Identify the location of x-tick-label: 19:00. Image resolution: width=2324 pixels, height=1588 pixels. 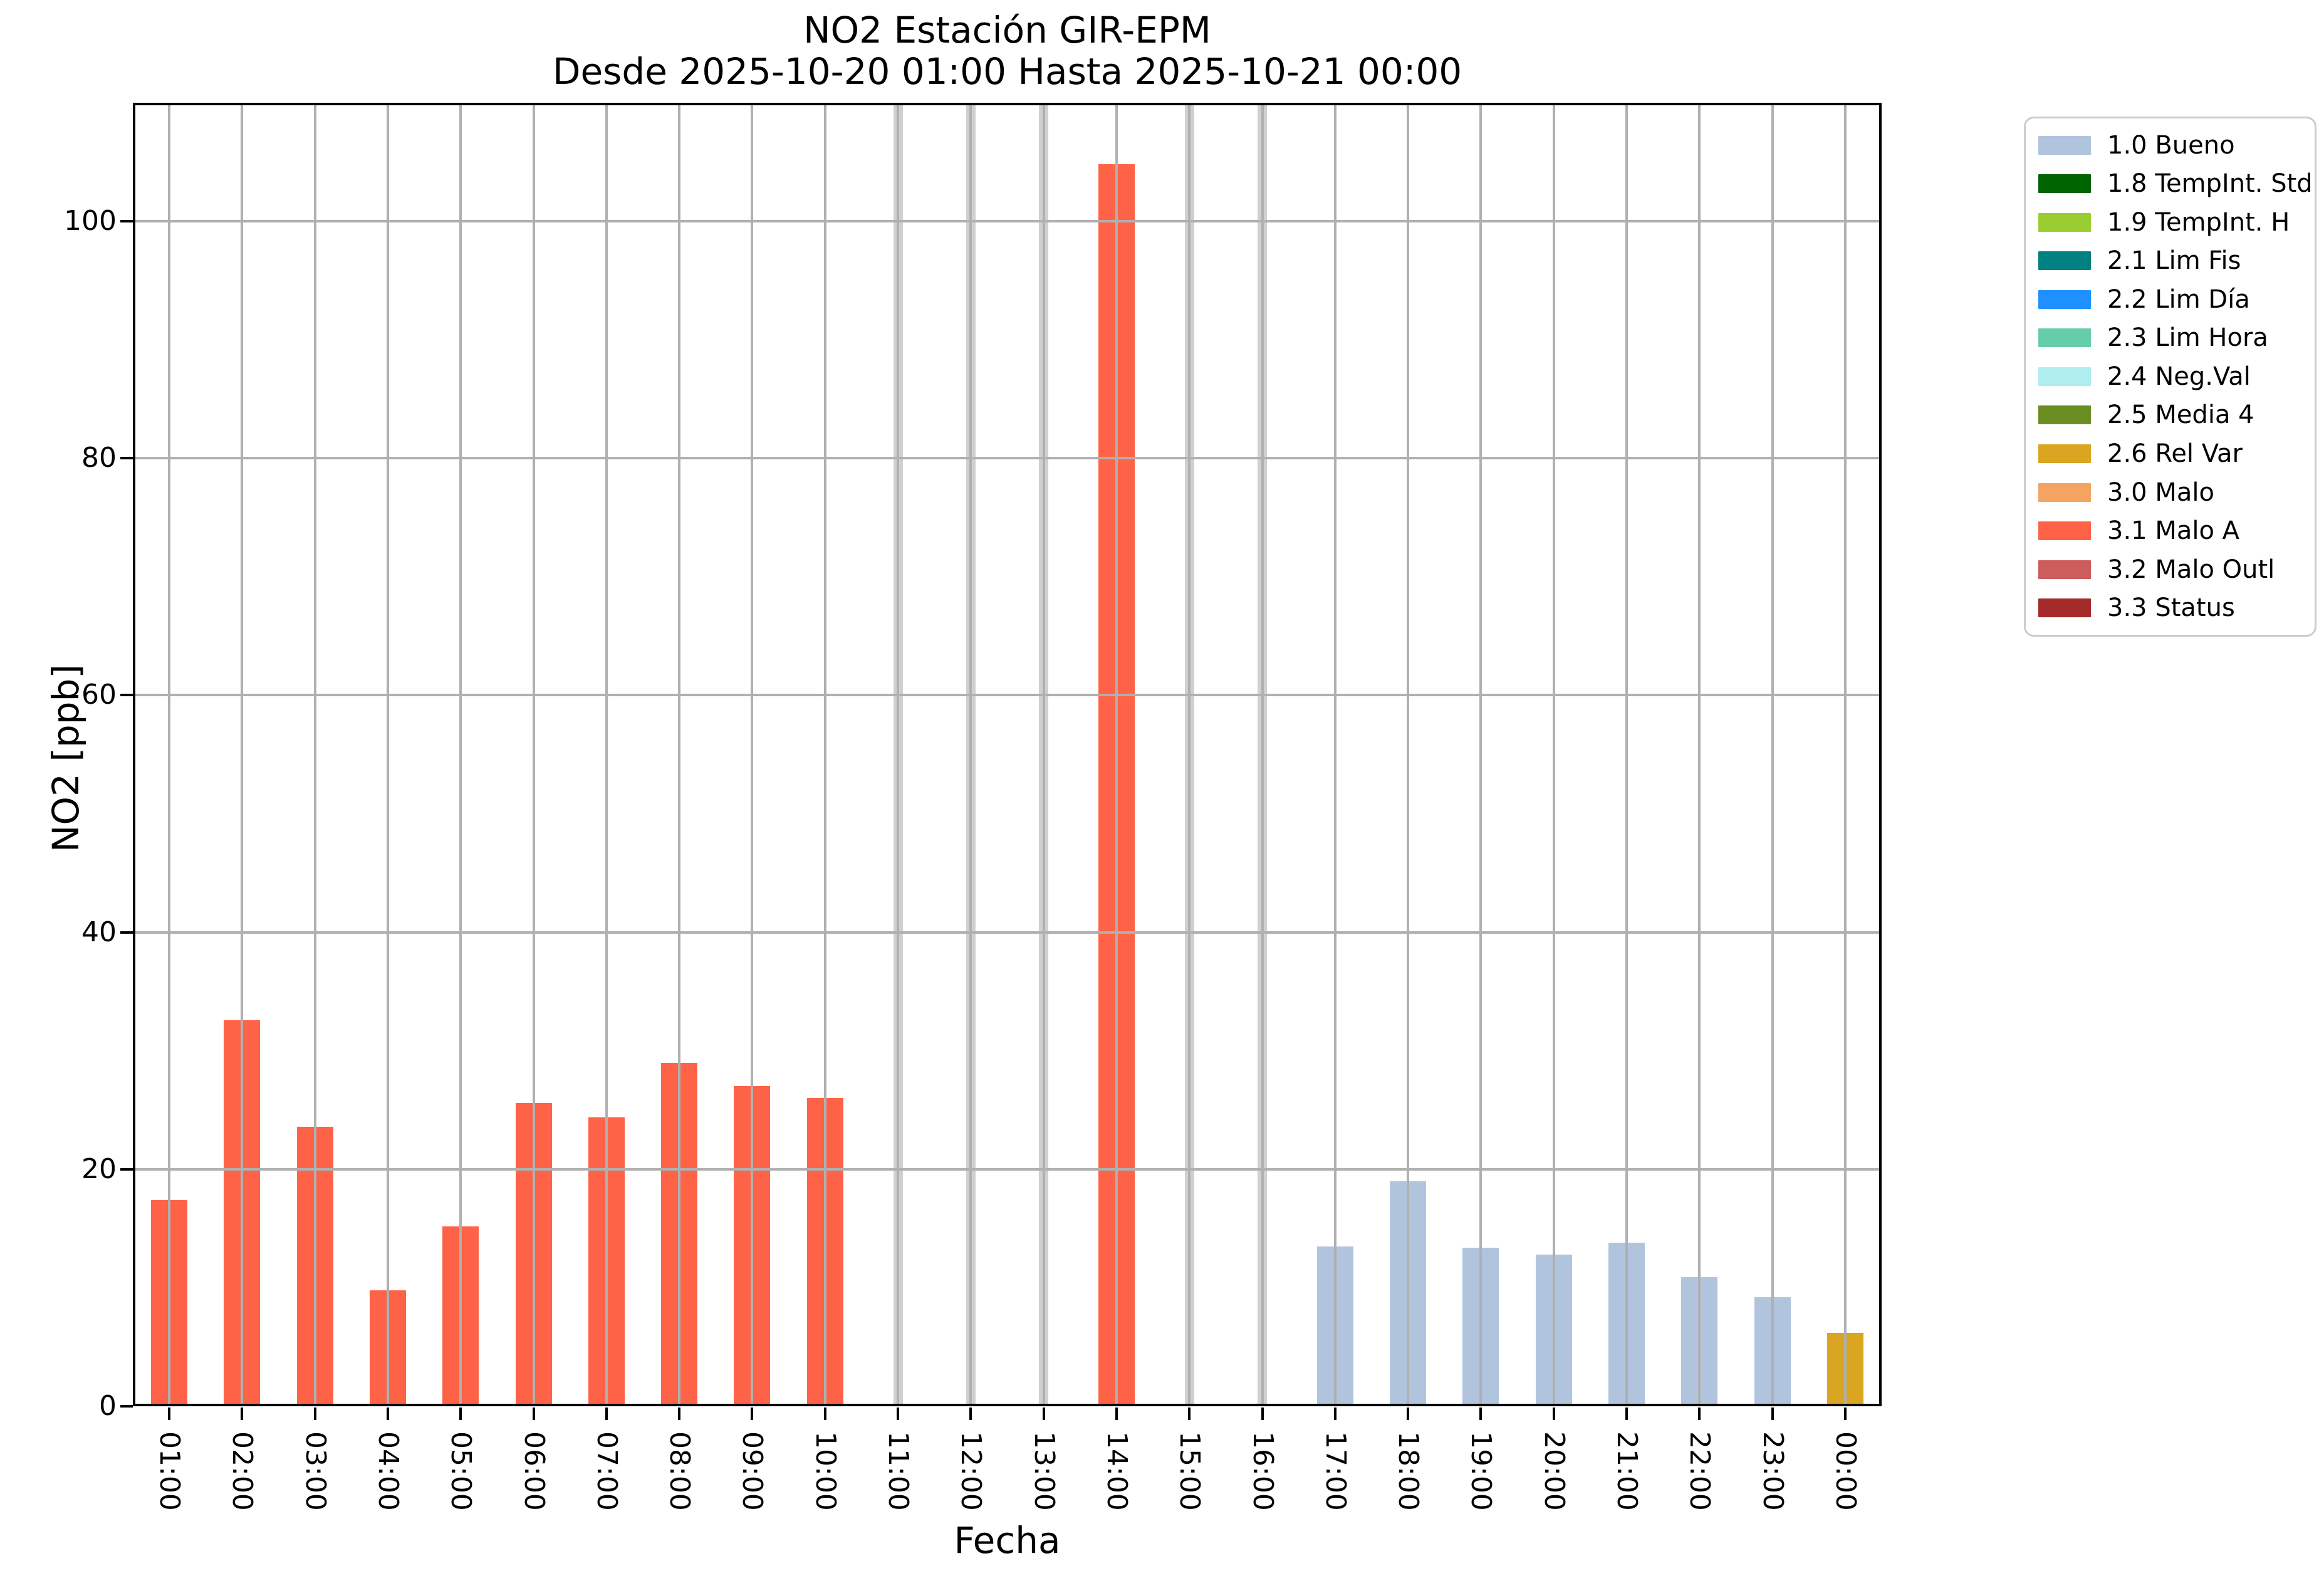
(1481, 1471).